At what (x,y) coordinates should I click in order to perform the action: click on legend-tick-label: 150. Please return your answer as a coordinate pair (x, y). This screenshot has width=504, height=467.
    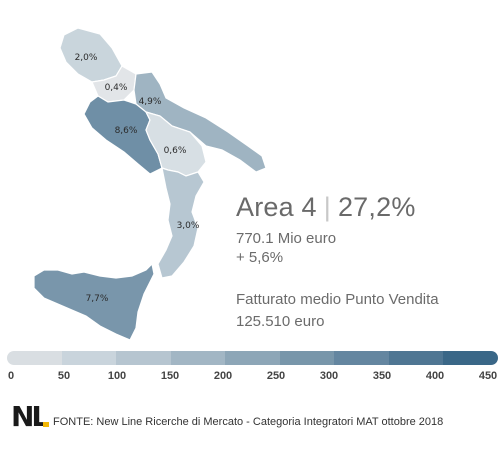
    Looking at the image, I should click on (170, 376).